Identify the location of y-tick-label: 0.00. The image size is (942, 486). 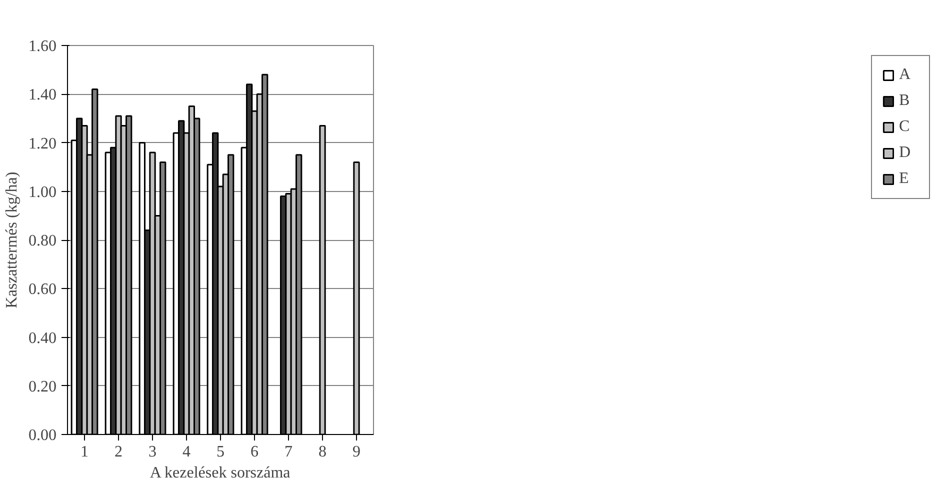
(42, 435).